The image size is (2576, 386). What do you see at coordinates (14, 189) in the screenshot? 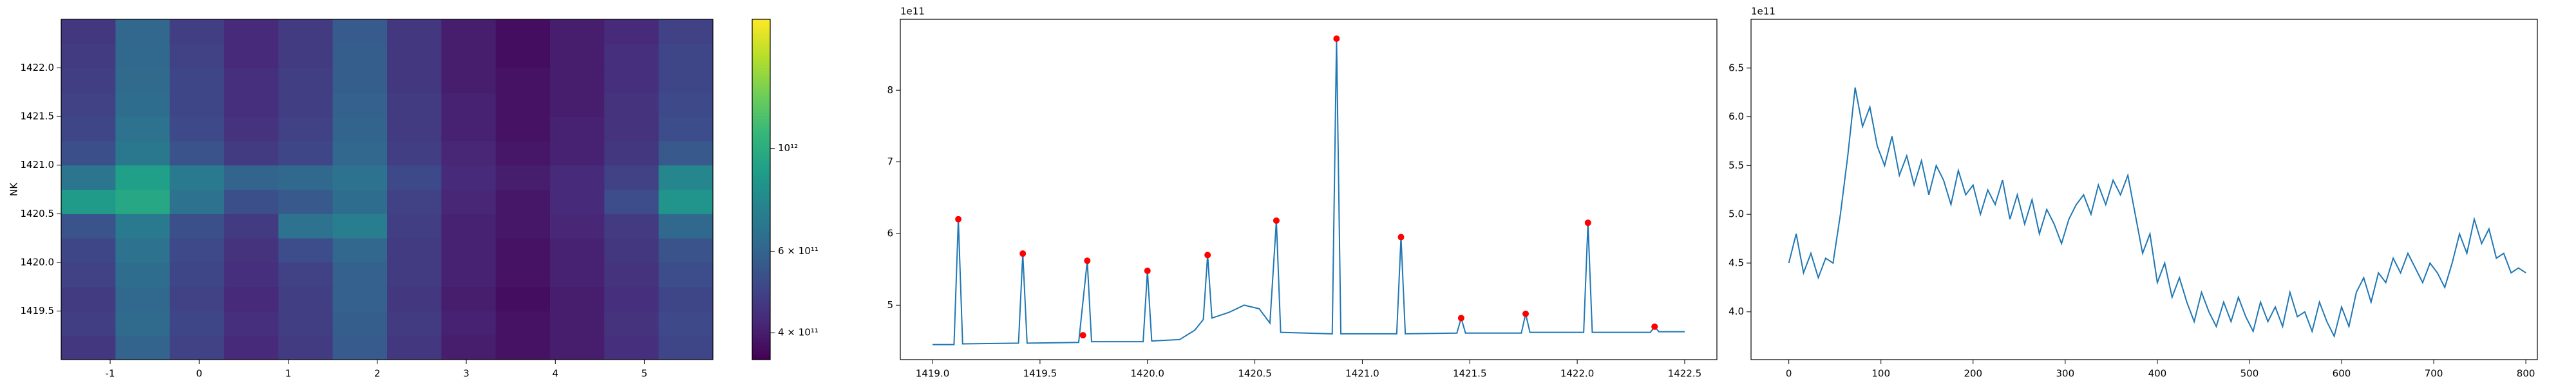
I see `y-axis-label: NK` at bounding box center [14, 189].